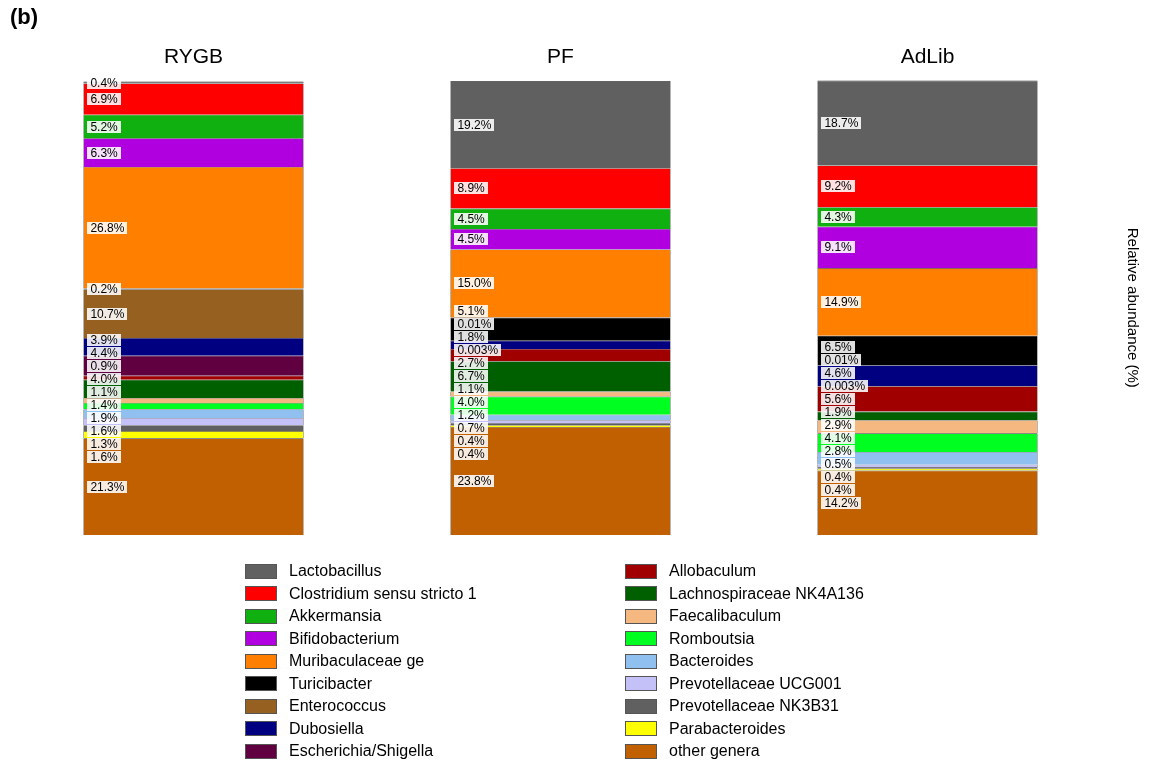  I want to click on data-label: 8.9%, so click(471, 188).